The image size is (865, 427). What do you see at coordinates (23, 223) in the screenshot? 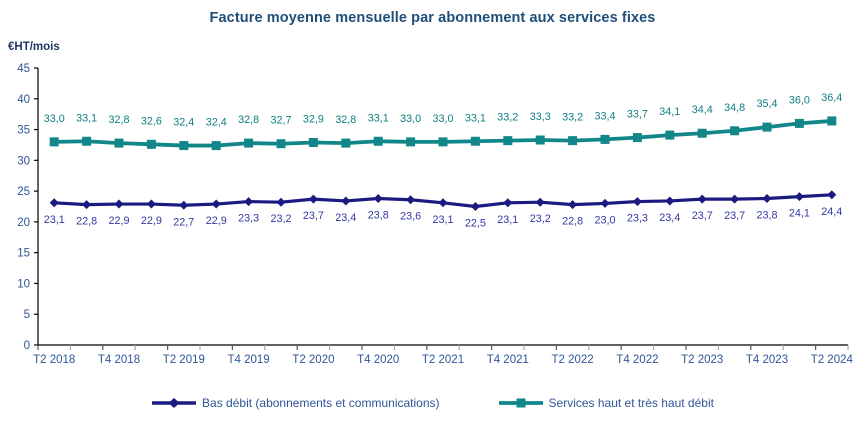
I see `y-tick-label: 20` at bounding box center [23, 223].